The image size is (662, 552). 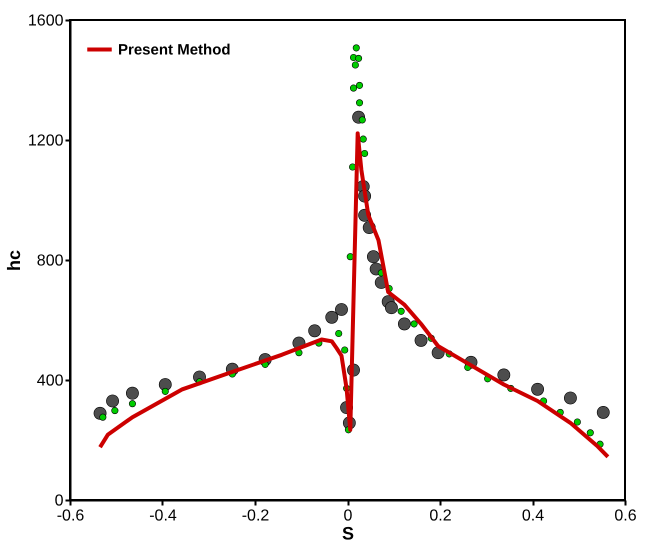 What do you see at coordinates (59, 501) in the screenshot?
I see `y-tick-label: 0` at bounding box center [59, 501].